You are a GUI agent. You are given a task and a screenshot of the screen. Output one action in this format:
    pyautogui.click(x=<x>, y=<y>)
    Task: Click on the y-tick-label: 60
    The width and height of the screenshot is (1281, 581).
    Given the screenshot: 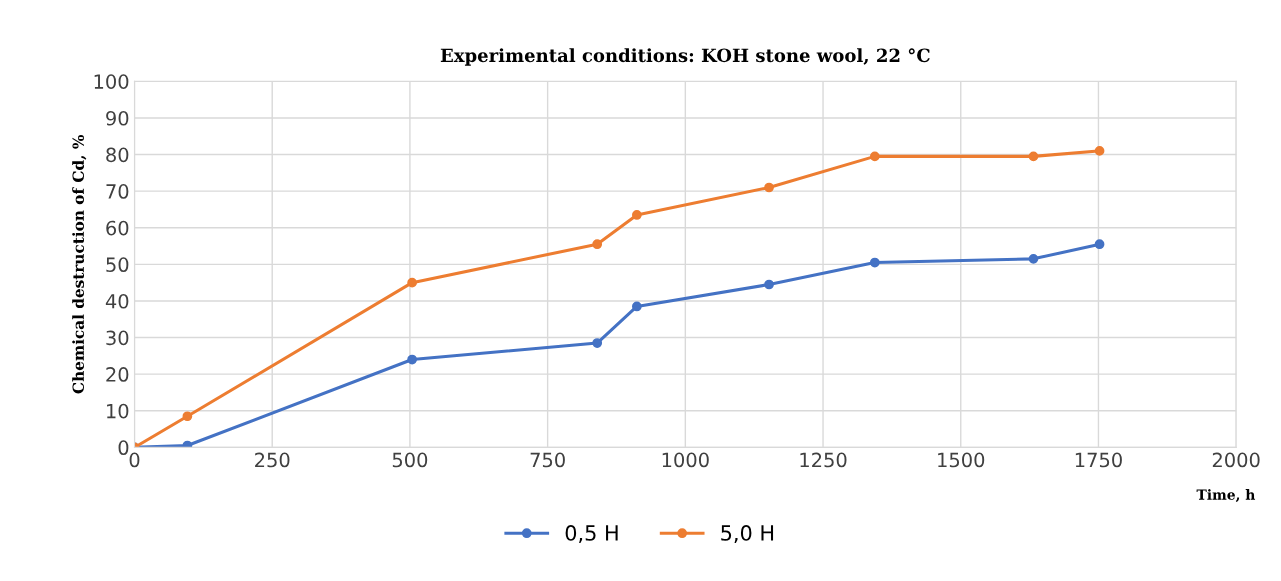 What is the action you would take?
    pyautogui.click(x=117, y=228)
    